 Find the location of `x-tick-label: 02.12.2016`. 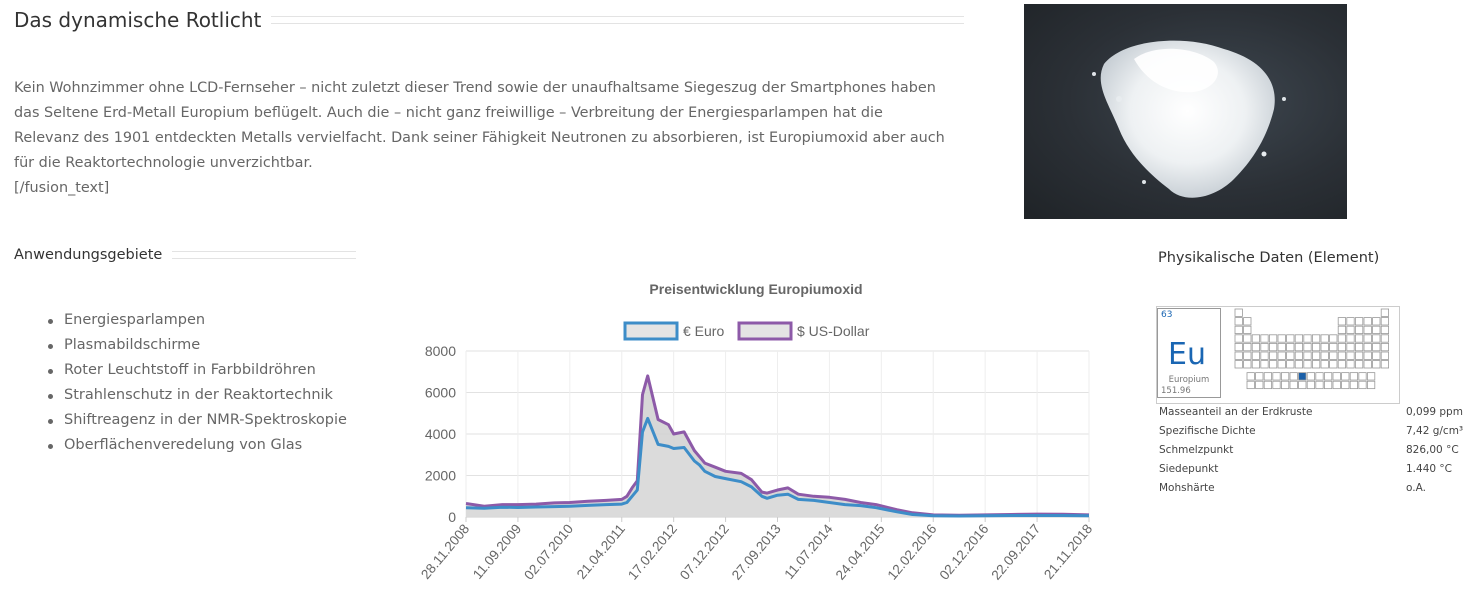

x-tick-label: 02.12.2016 is located at coordinates (964, 551).